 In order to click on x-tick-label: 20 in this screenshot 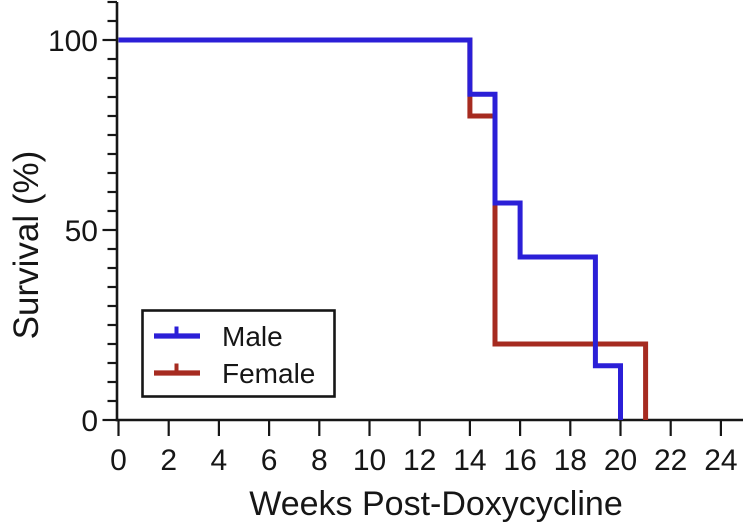, I will do `click(620, 460)`.